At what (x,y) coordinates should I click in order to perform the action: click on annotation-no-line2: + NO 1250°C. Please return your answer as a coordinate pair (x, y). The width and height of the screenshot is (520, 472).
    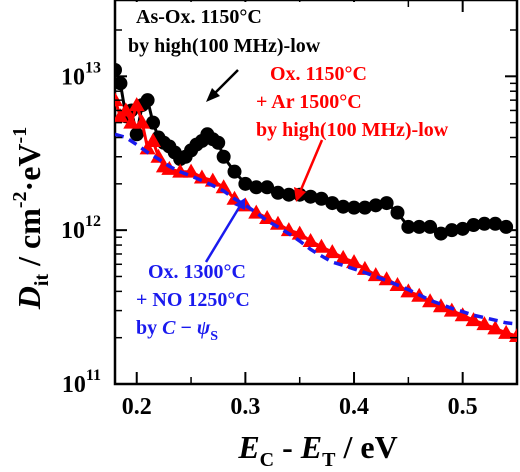
    Looking at the image, I should click on (193, 300).